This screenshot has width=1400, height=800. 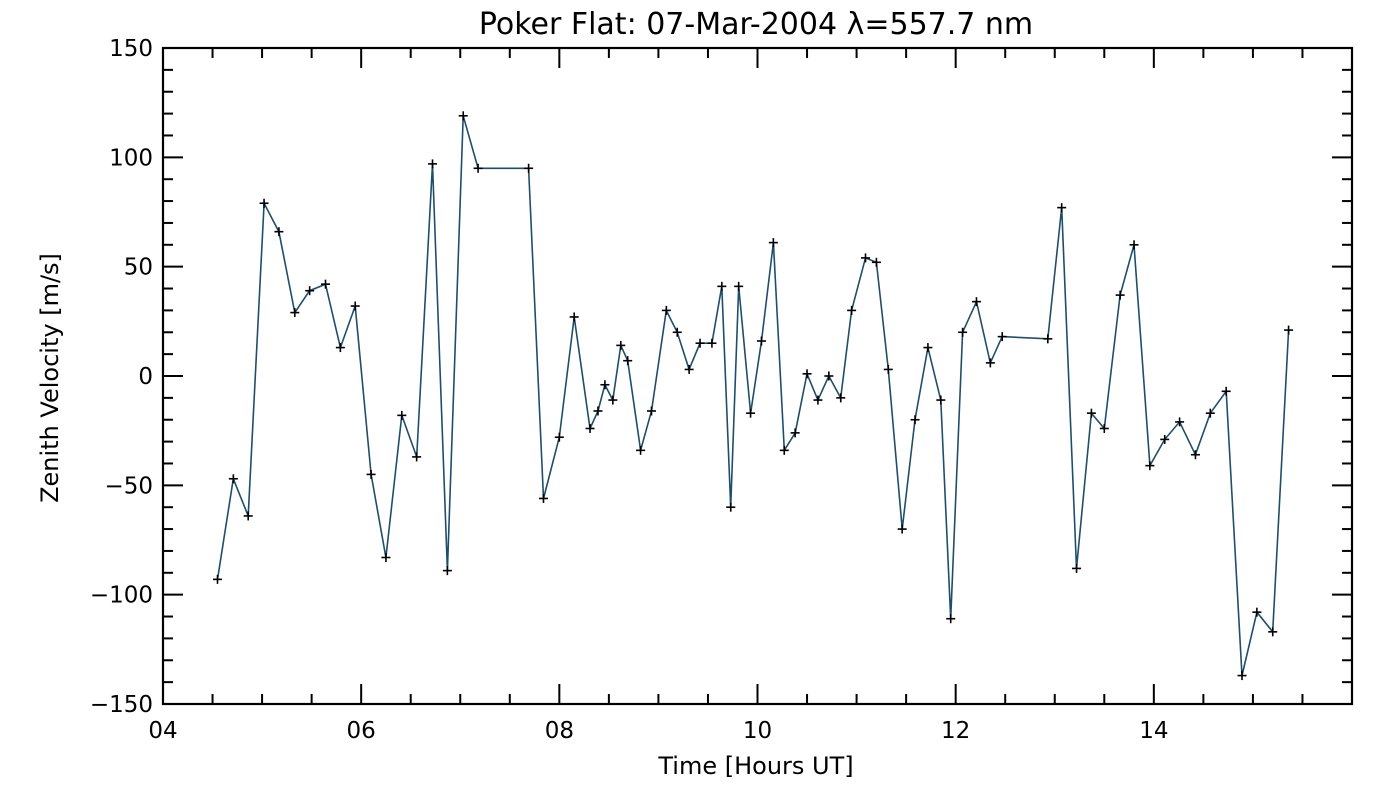 I want to click on x-tick-label: 14, so click(x=1153, y=731).